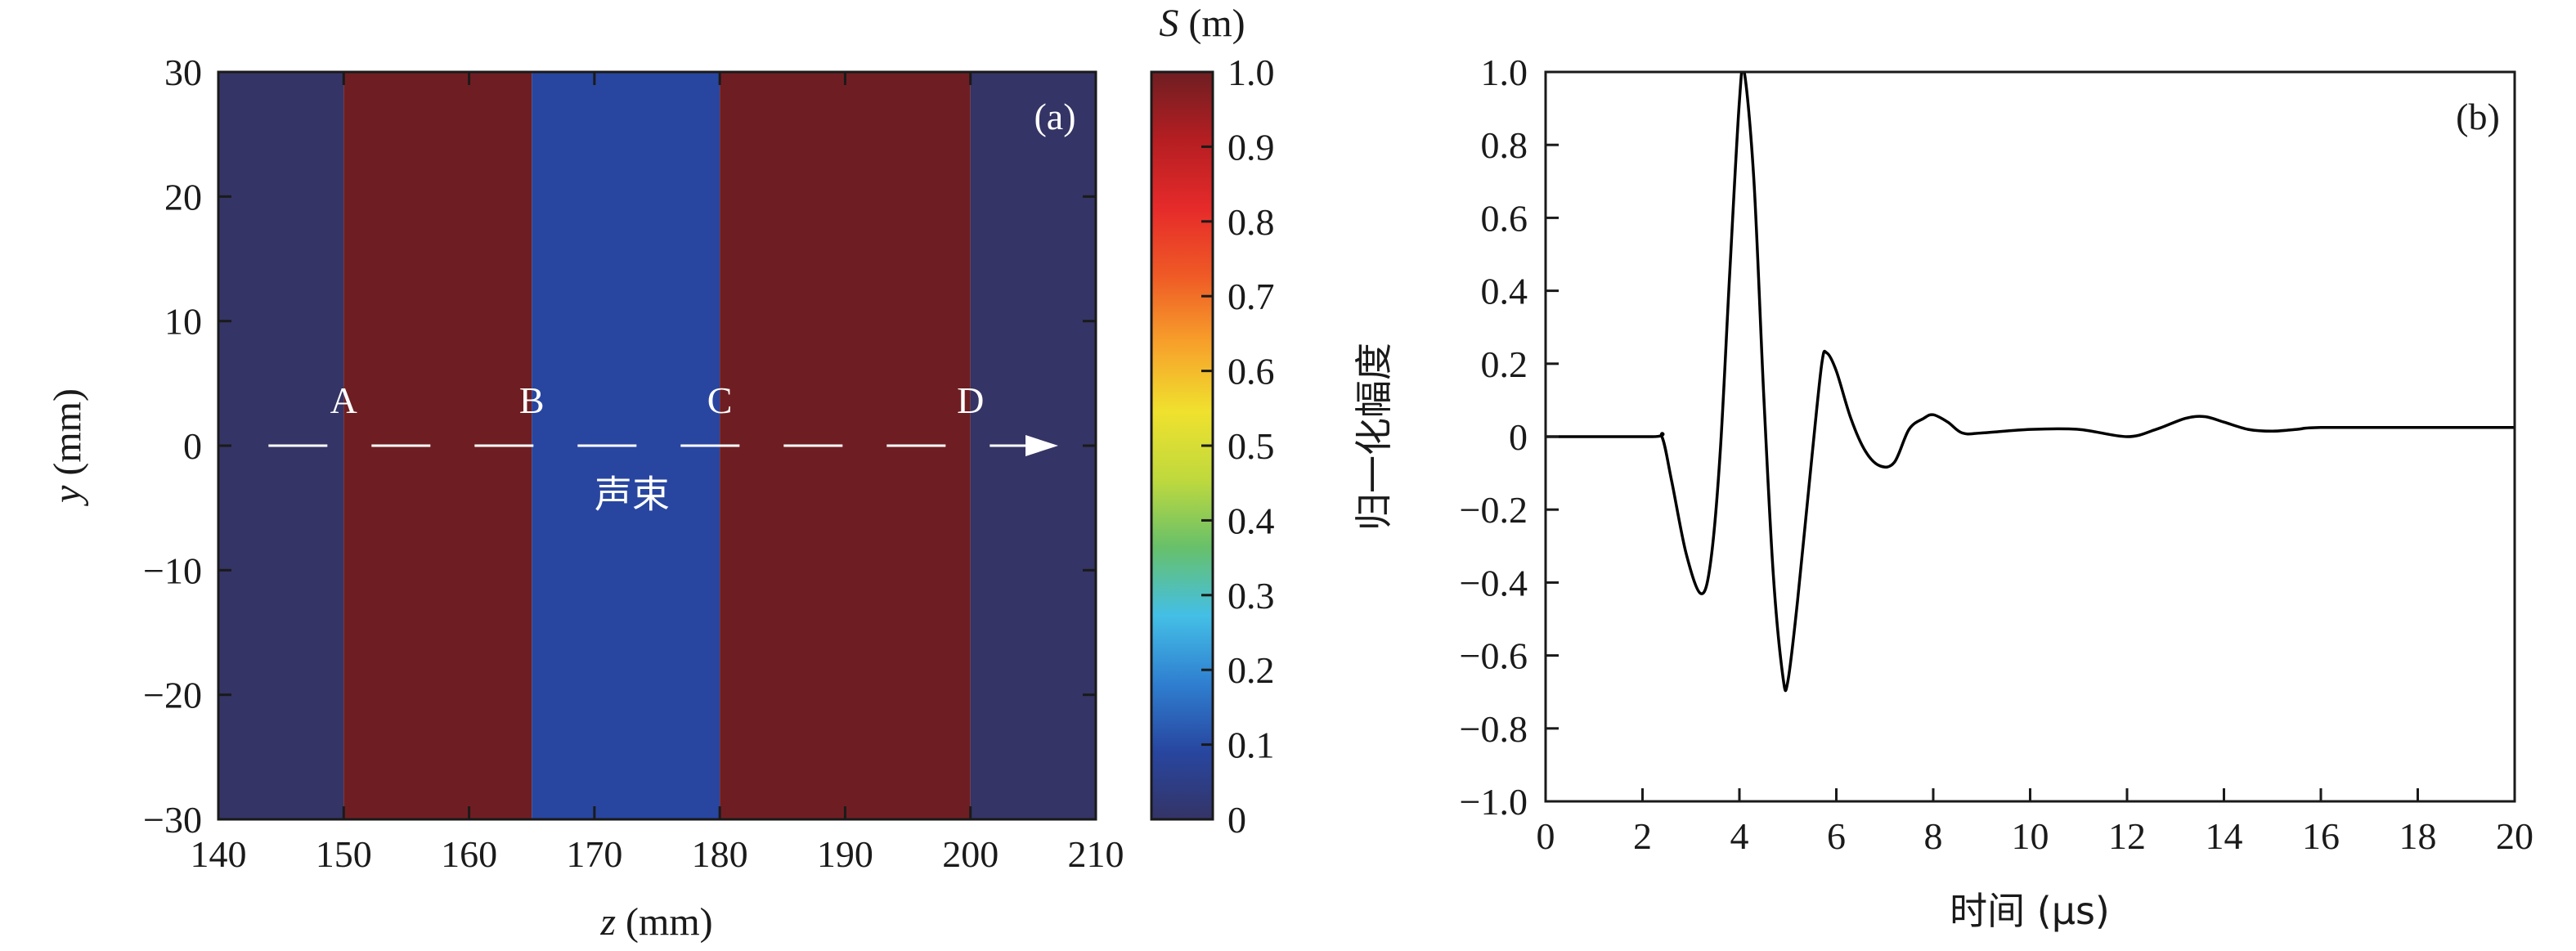 The width and height of the screenshot is (2576, 951). Describe the element at coordinates (343, 400) in the screenshot. I see `point-label-A: A` at that location.